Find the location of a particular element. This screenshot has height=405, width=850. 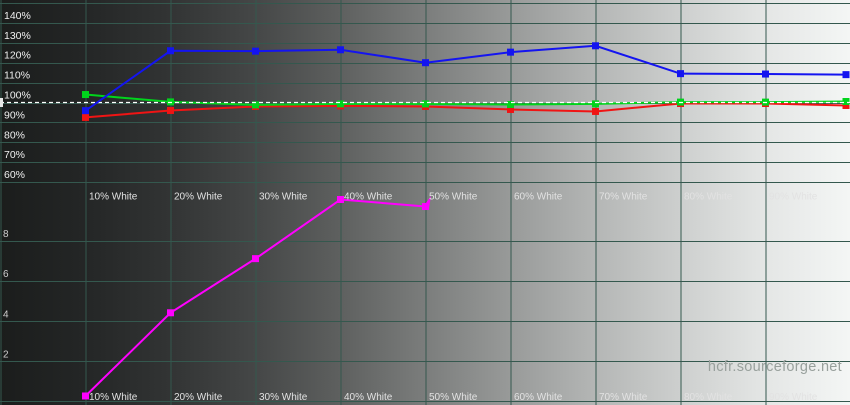

y-axis-label-lower: 6 is located at coordinates (6, 274).